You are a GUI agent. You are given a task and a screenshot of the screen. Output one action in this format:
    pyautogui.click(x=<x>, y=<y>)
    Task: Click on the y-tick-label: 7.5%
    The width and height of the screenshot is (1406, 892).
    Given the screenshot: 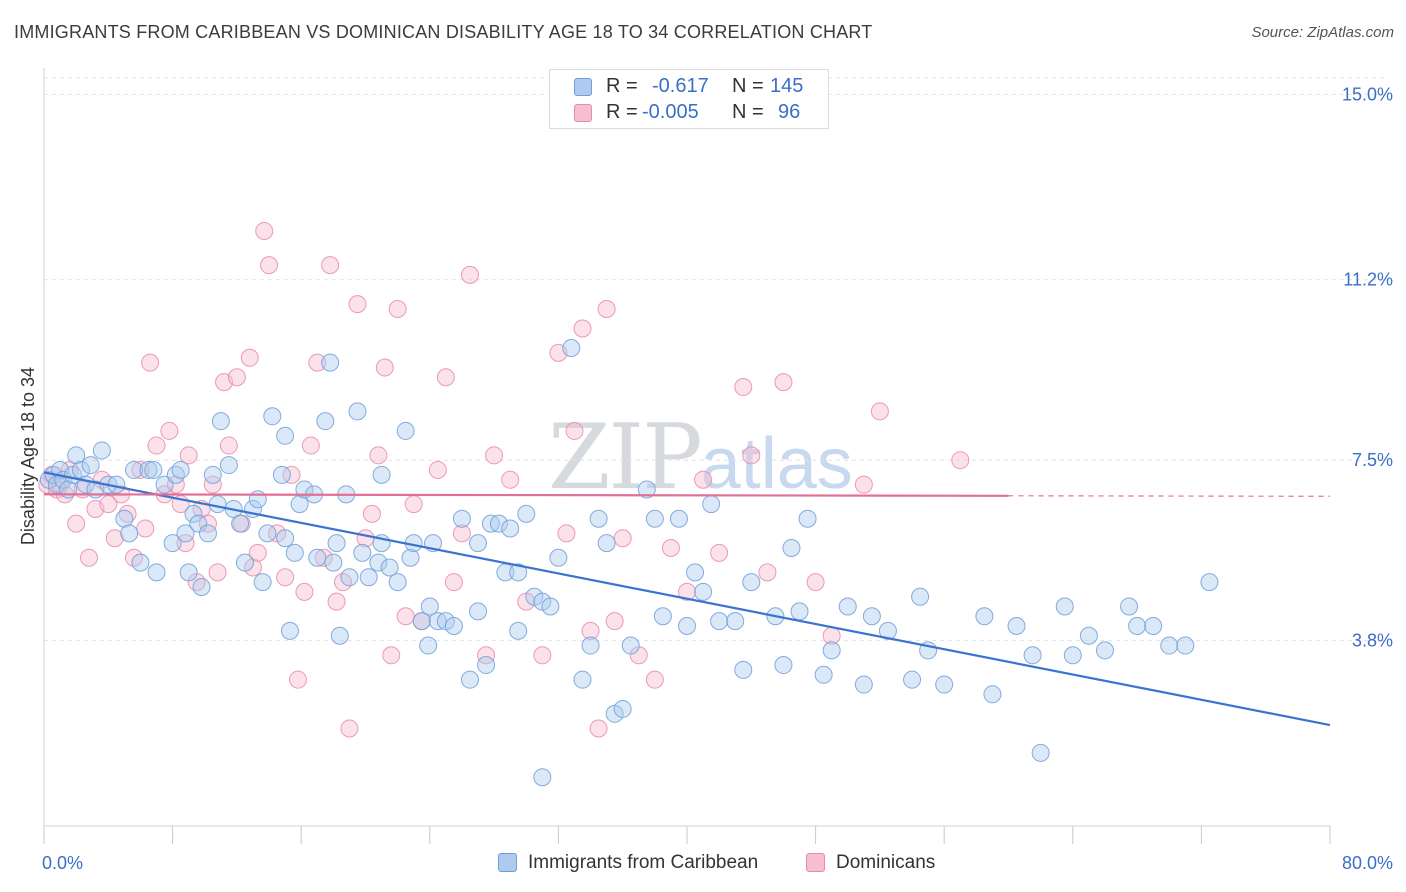 What is the action you would take?
    pyautogui.click(x=1372, y=460)
    